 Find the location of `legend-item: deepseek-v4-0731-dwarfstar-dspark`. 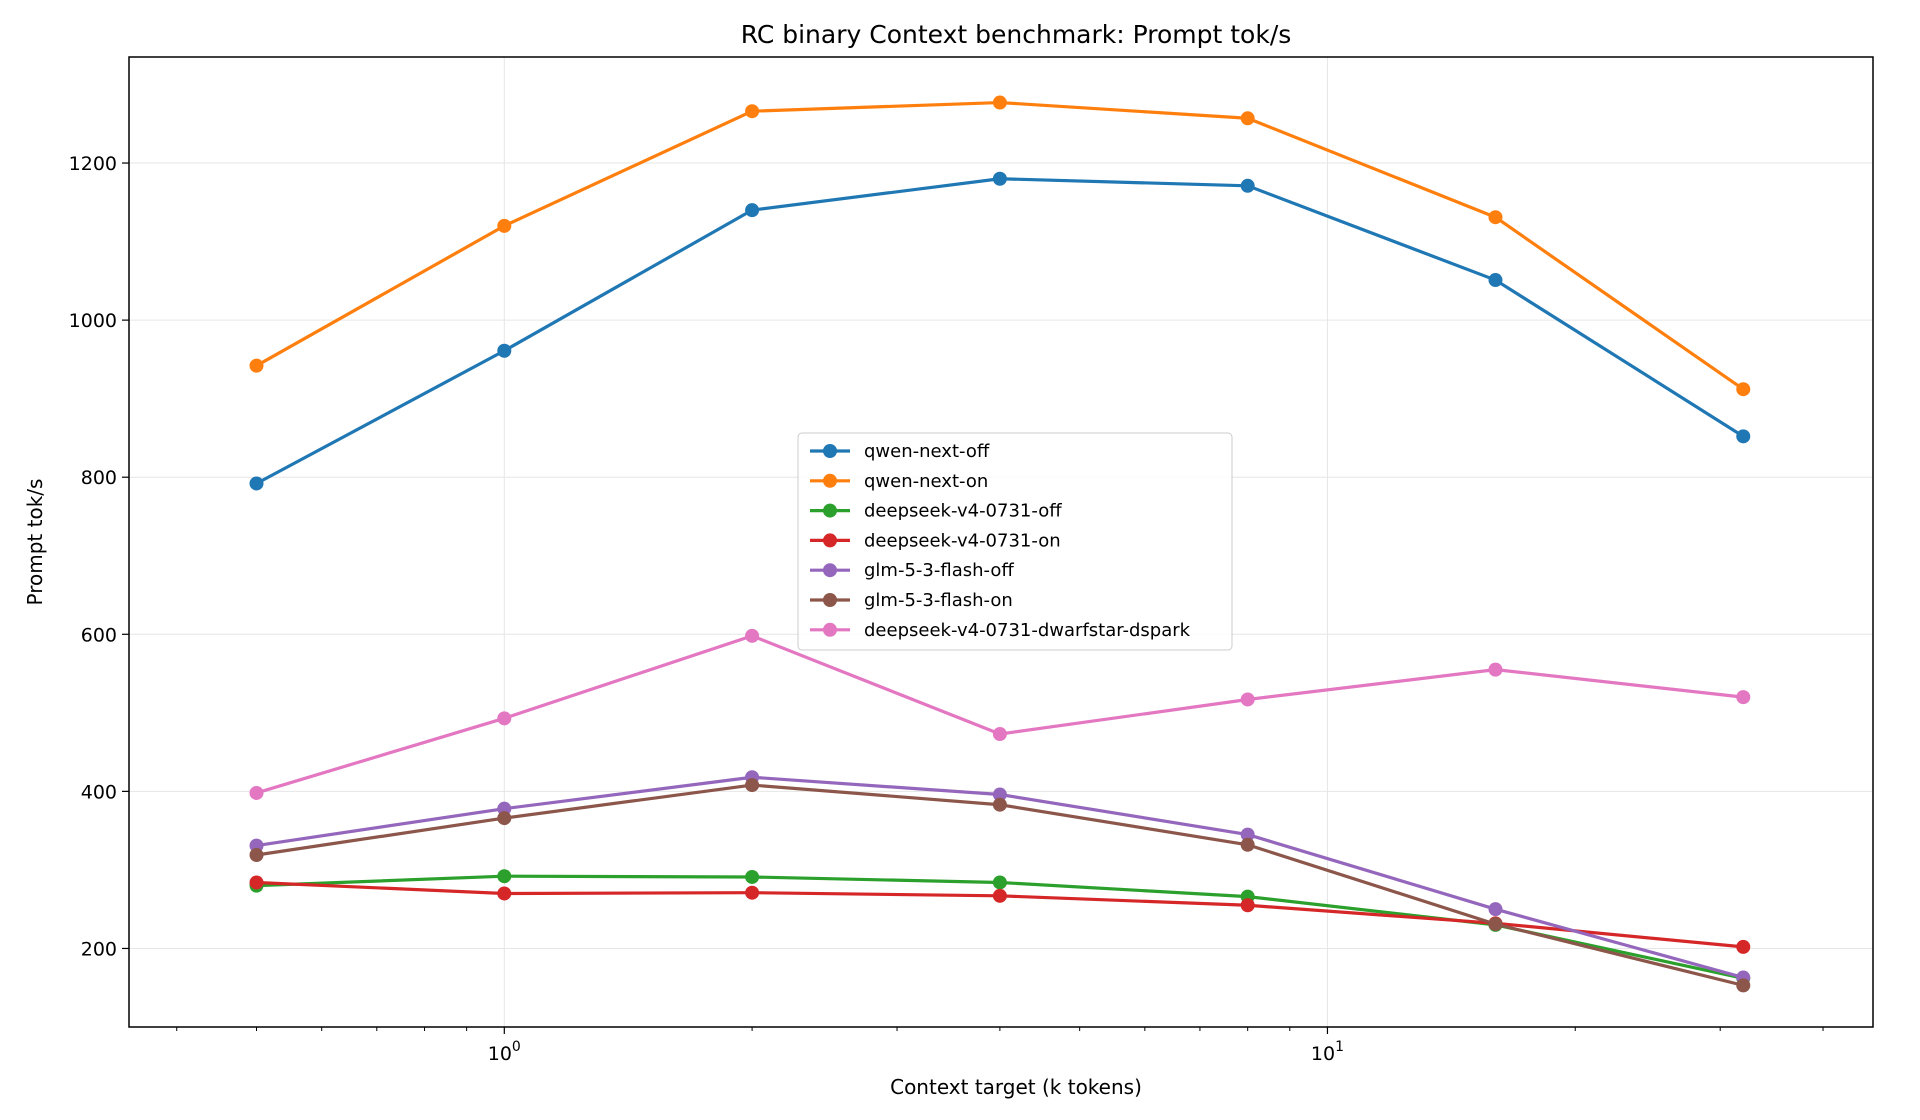

legend-item: deepseek-v4-0731-dwarfstar-dspark is located at coordinates (1000, 630).